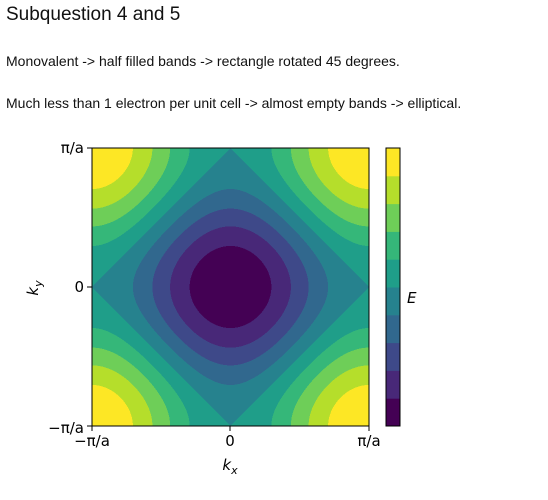 This screenshot has height=500, width=548. Describe the element at coordinates (230, 466) in the screenshot. I see `x-axis-label: kx` at that location.